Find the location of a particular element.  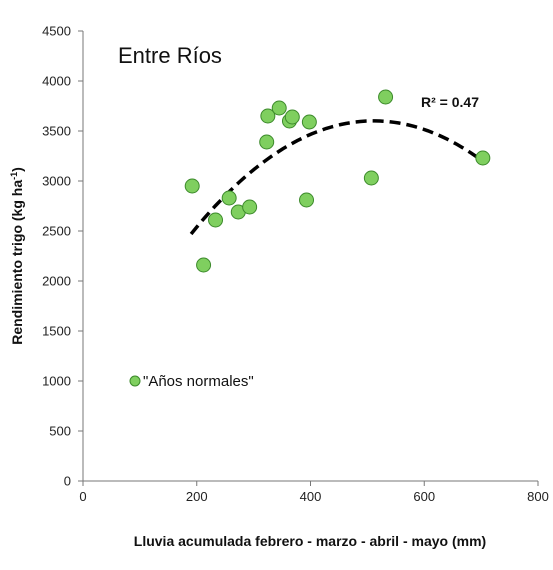

y-axis-title-superscript: -1 is located at coordinates (14, 176).